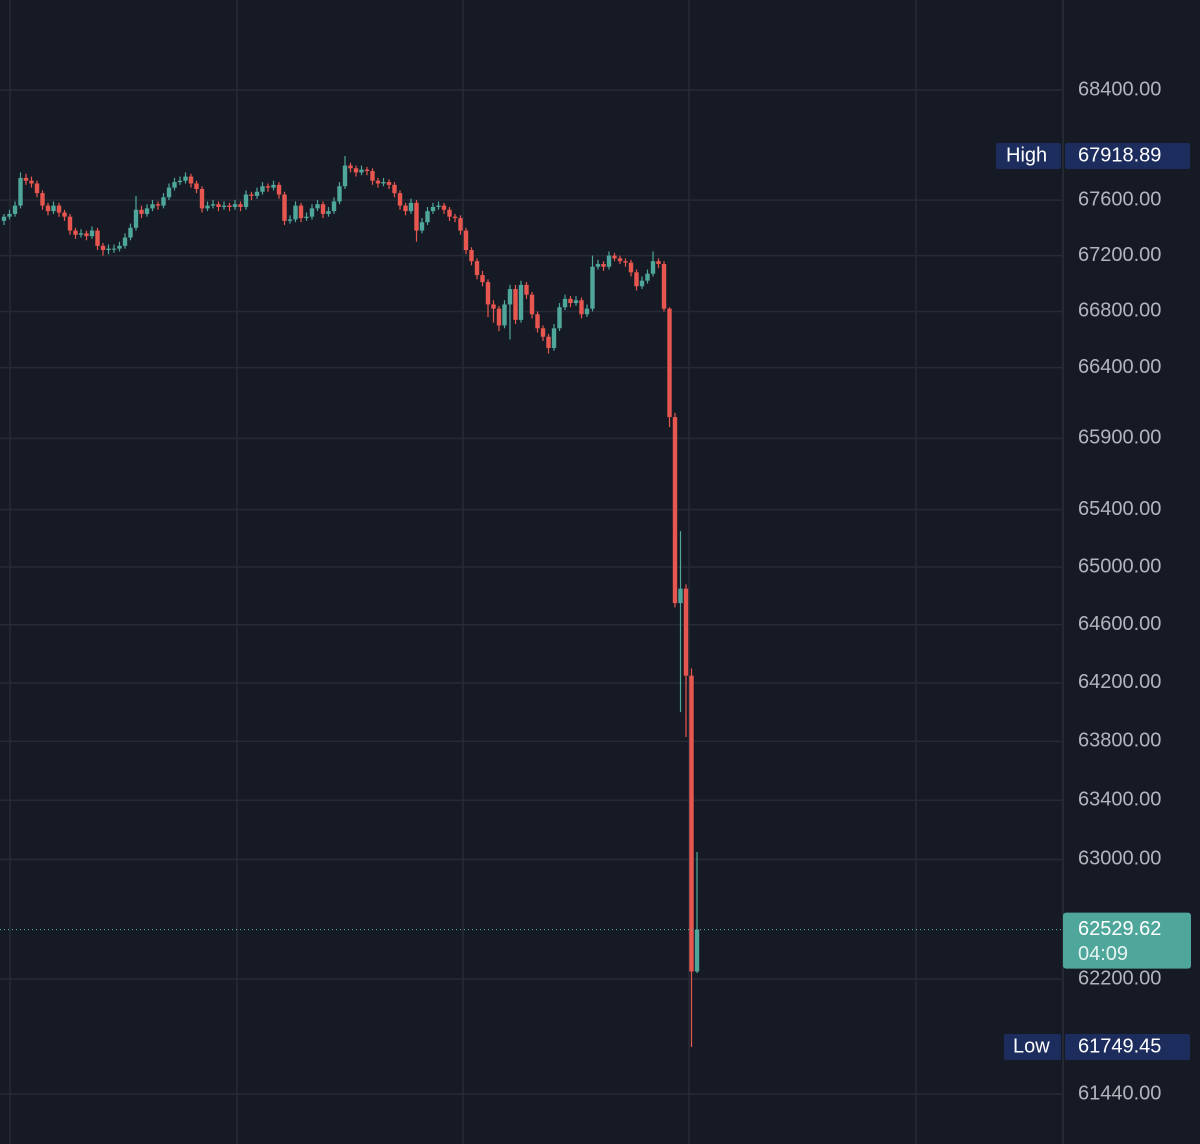  I want to click on y-tick-label: 67600.00, so click(1119, 199).